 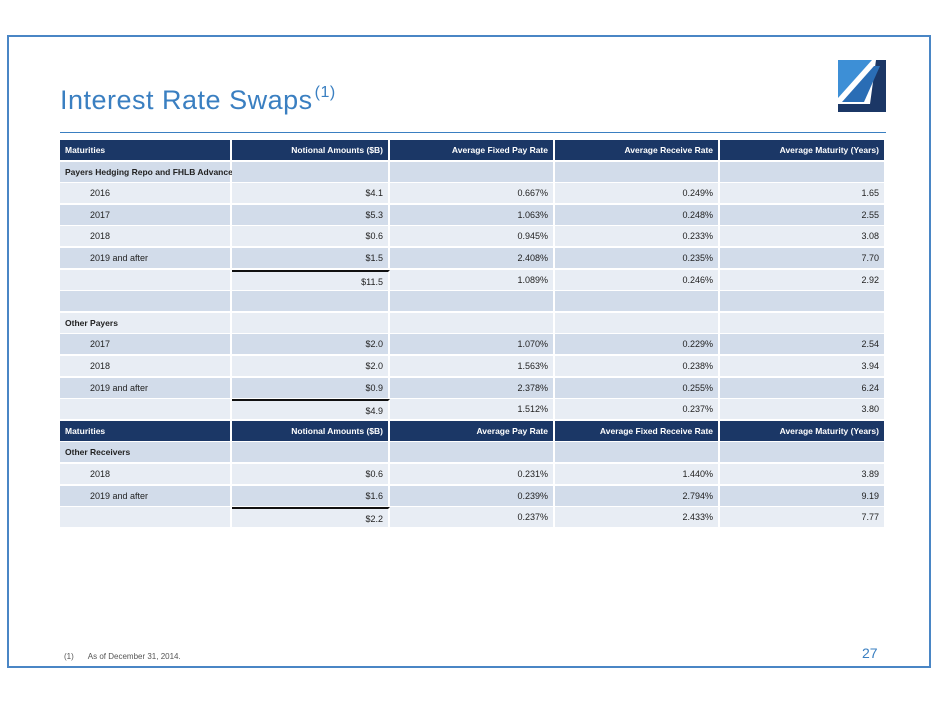 I want to click on footnote-text: As of December 31, 2014., so click(x=134, y=656).